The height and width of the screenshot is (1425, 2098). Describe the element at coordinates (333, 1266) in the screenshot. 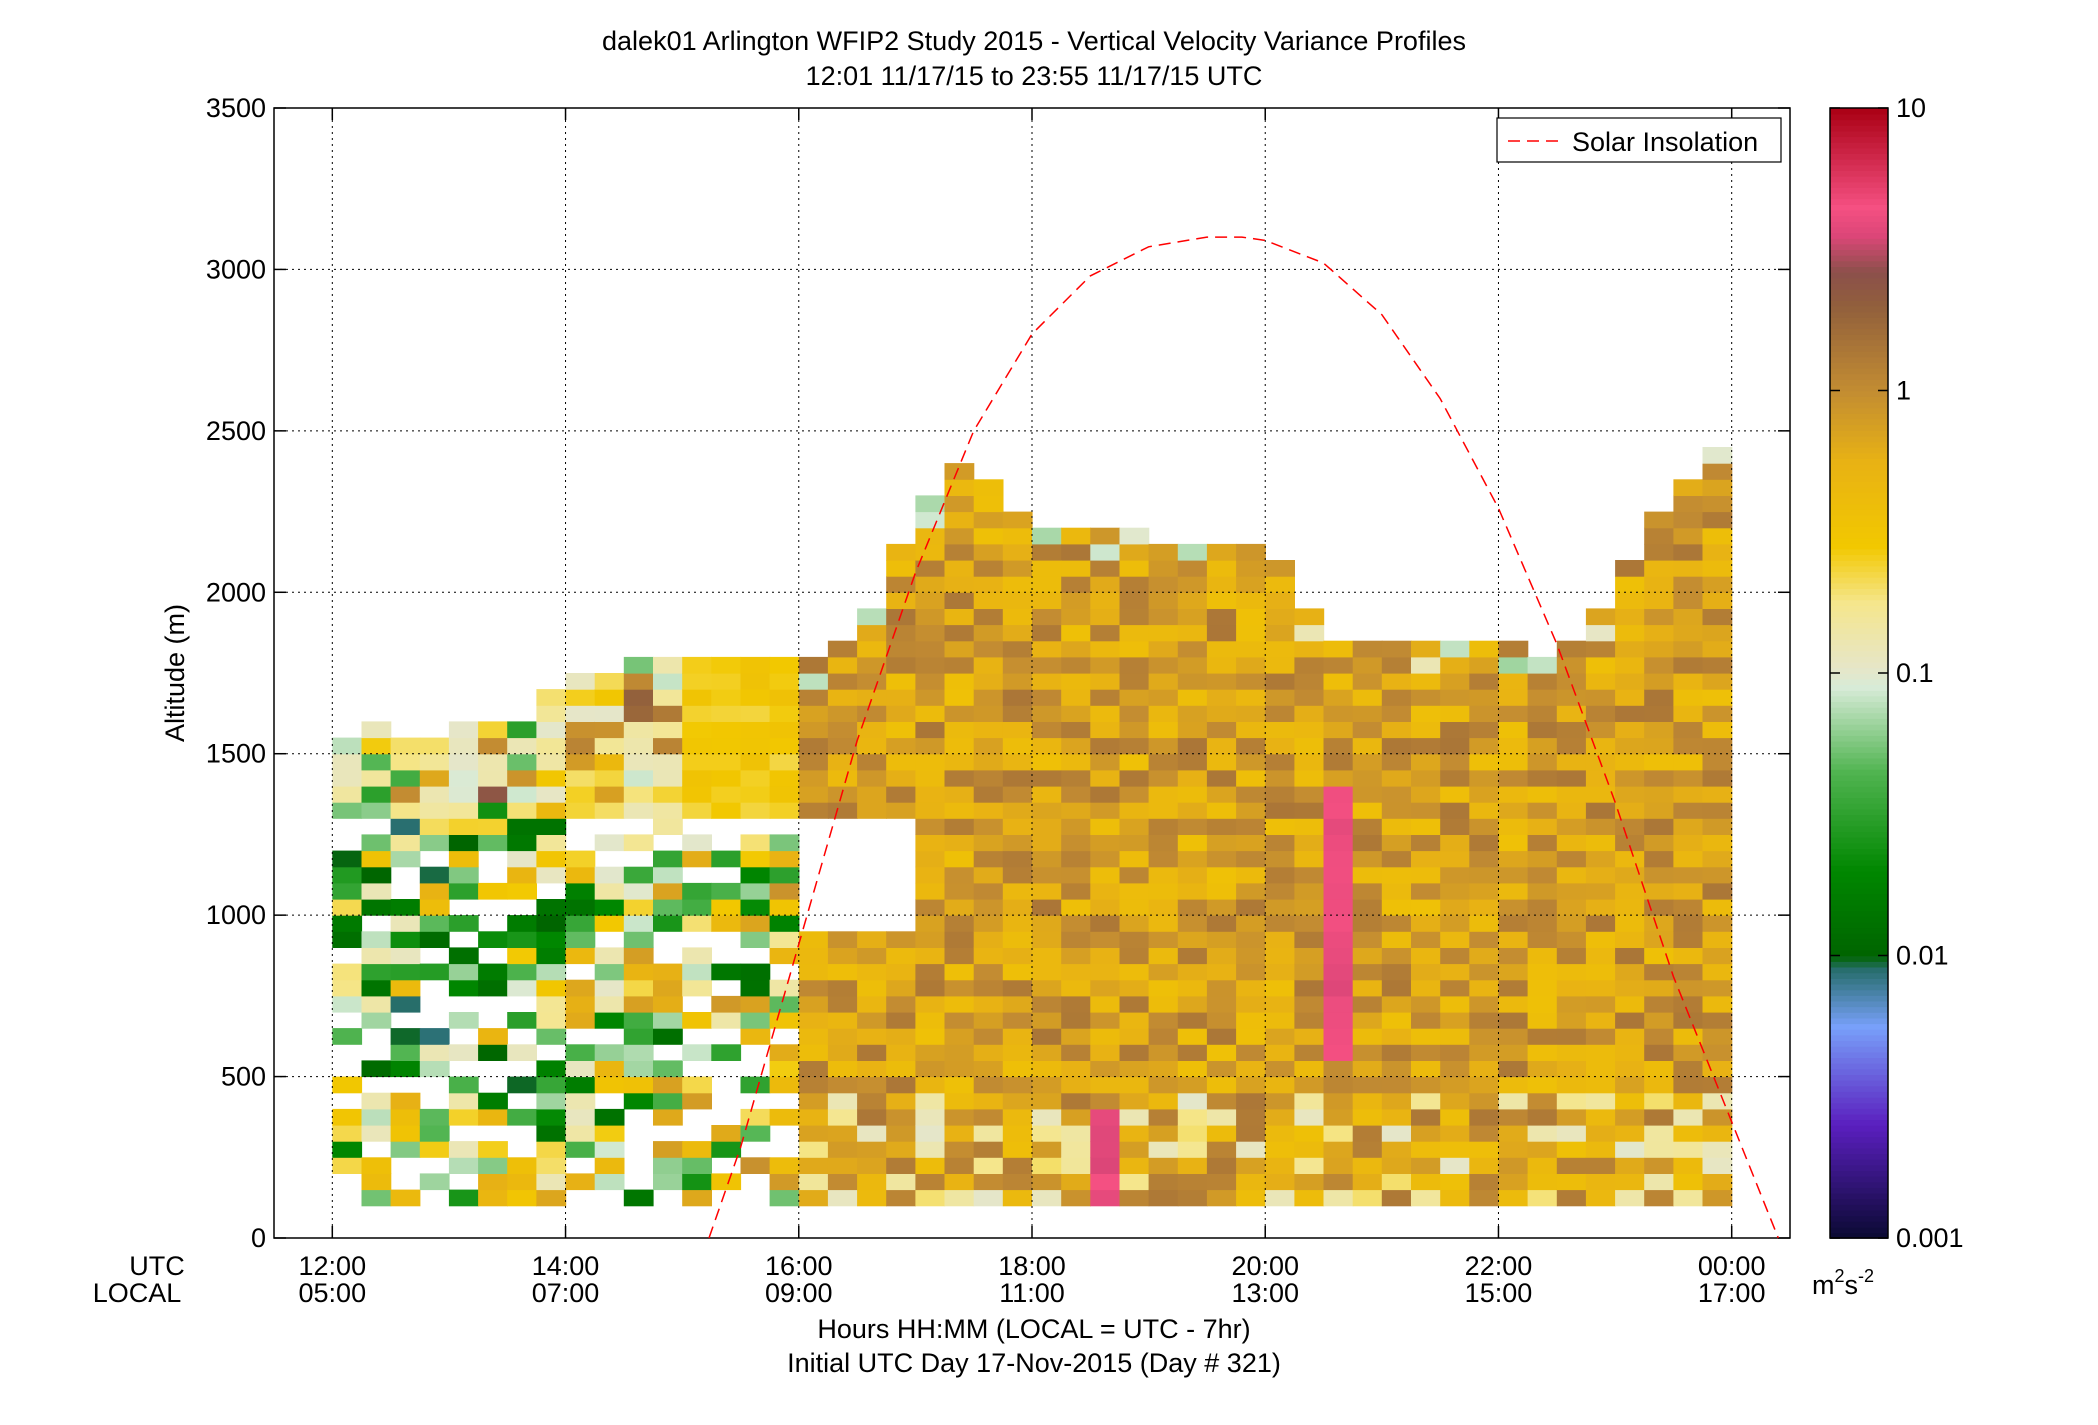

I see `x-tick-label-utc: 12:00` at that location.